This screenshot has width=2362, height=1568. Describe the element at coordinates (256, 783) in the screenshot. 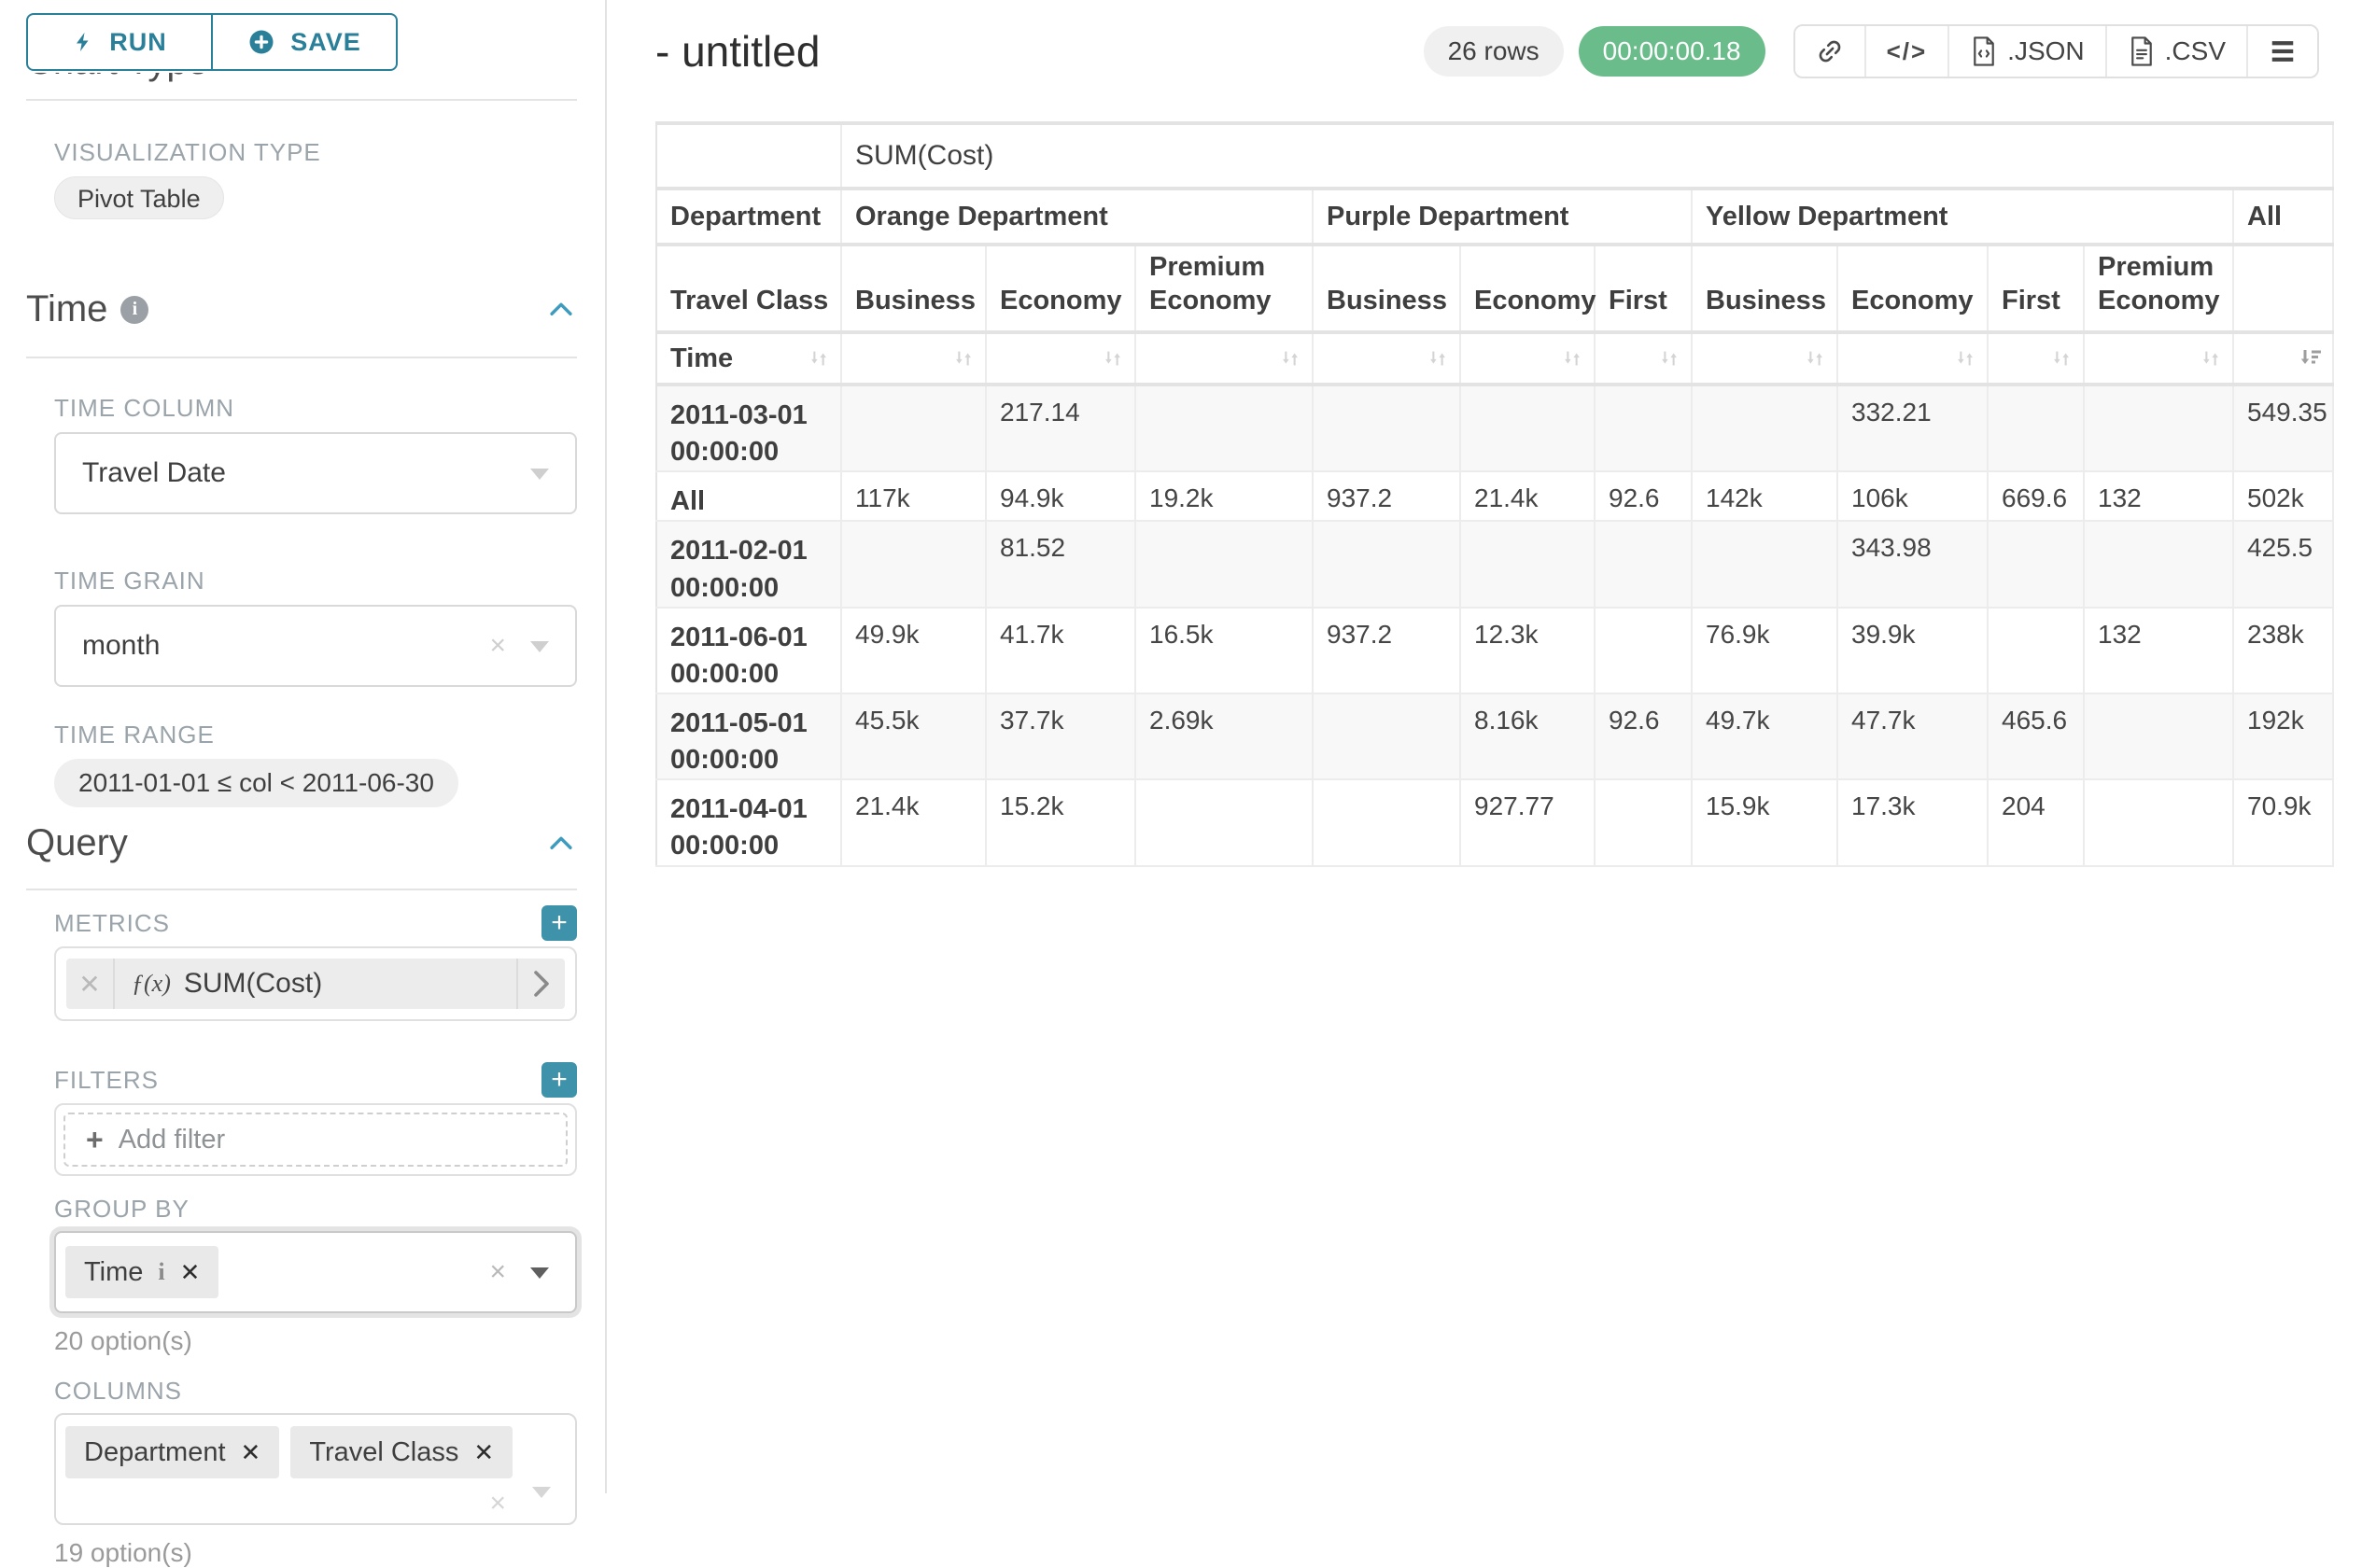

I see `time-range-value: 2011-01-01 ≤ col < 2011-06-30` at that location.